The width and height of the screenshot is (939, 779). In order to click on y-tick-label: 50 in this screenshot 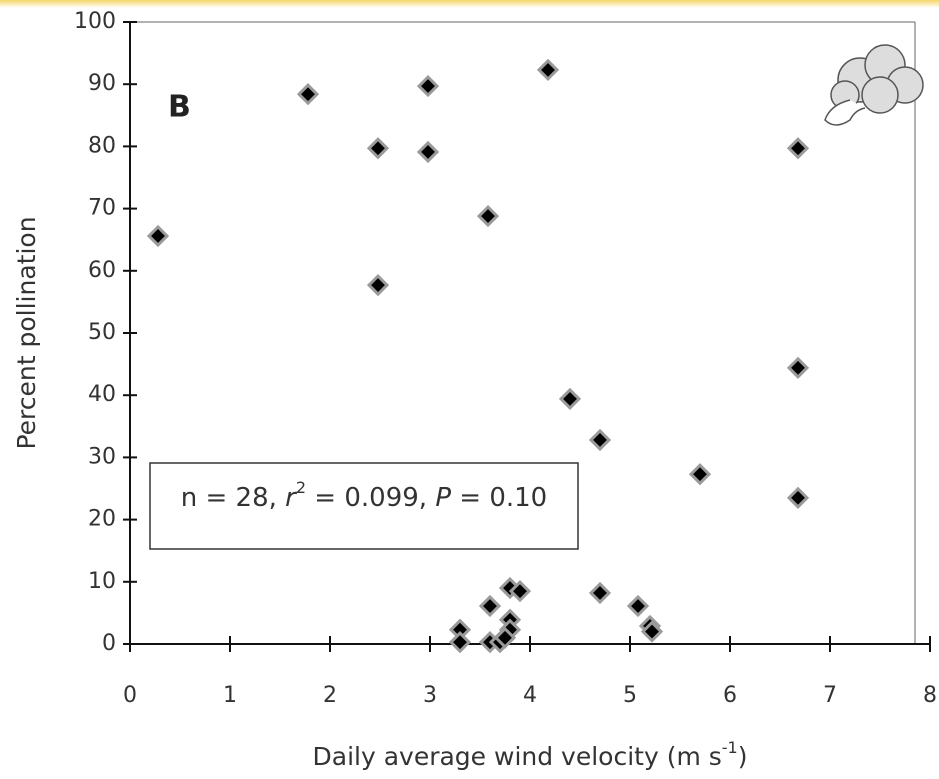, I will do `click(102, 332)`.